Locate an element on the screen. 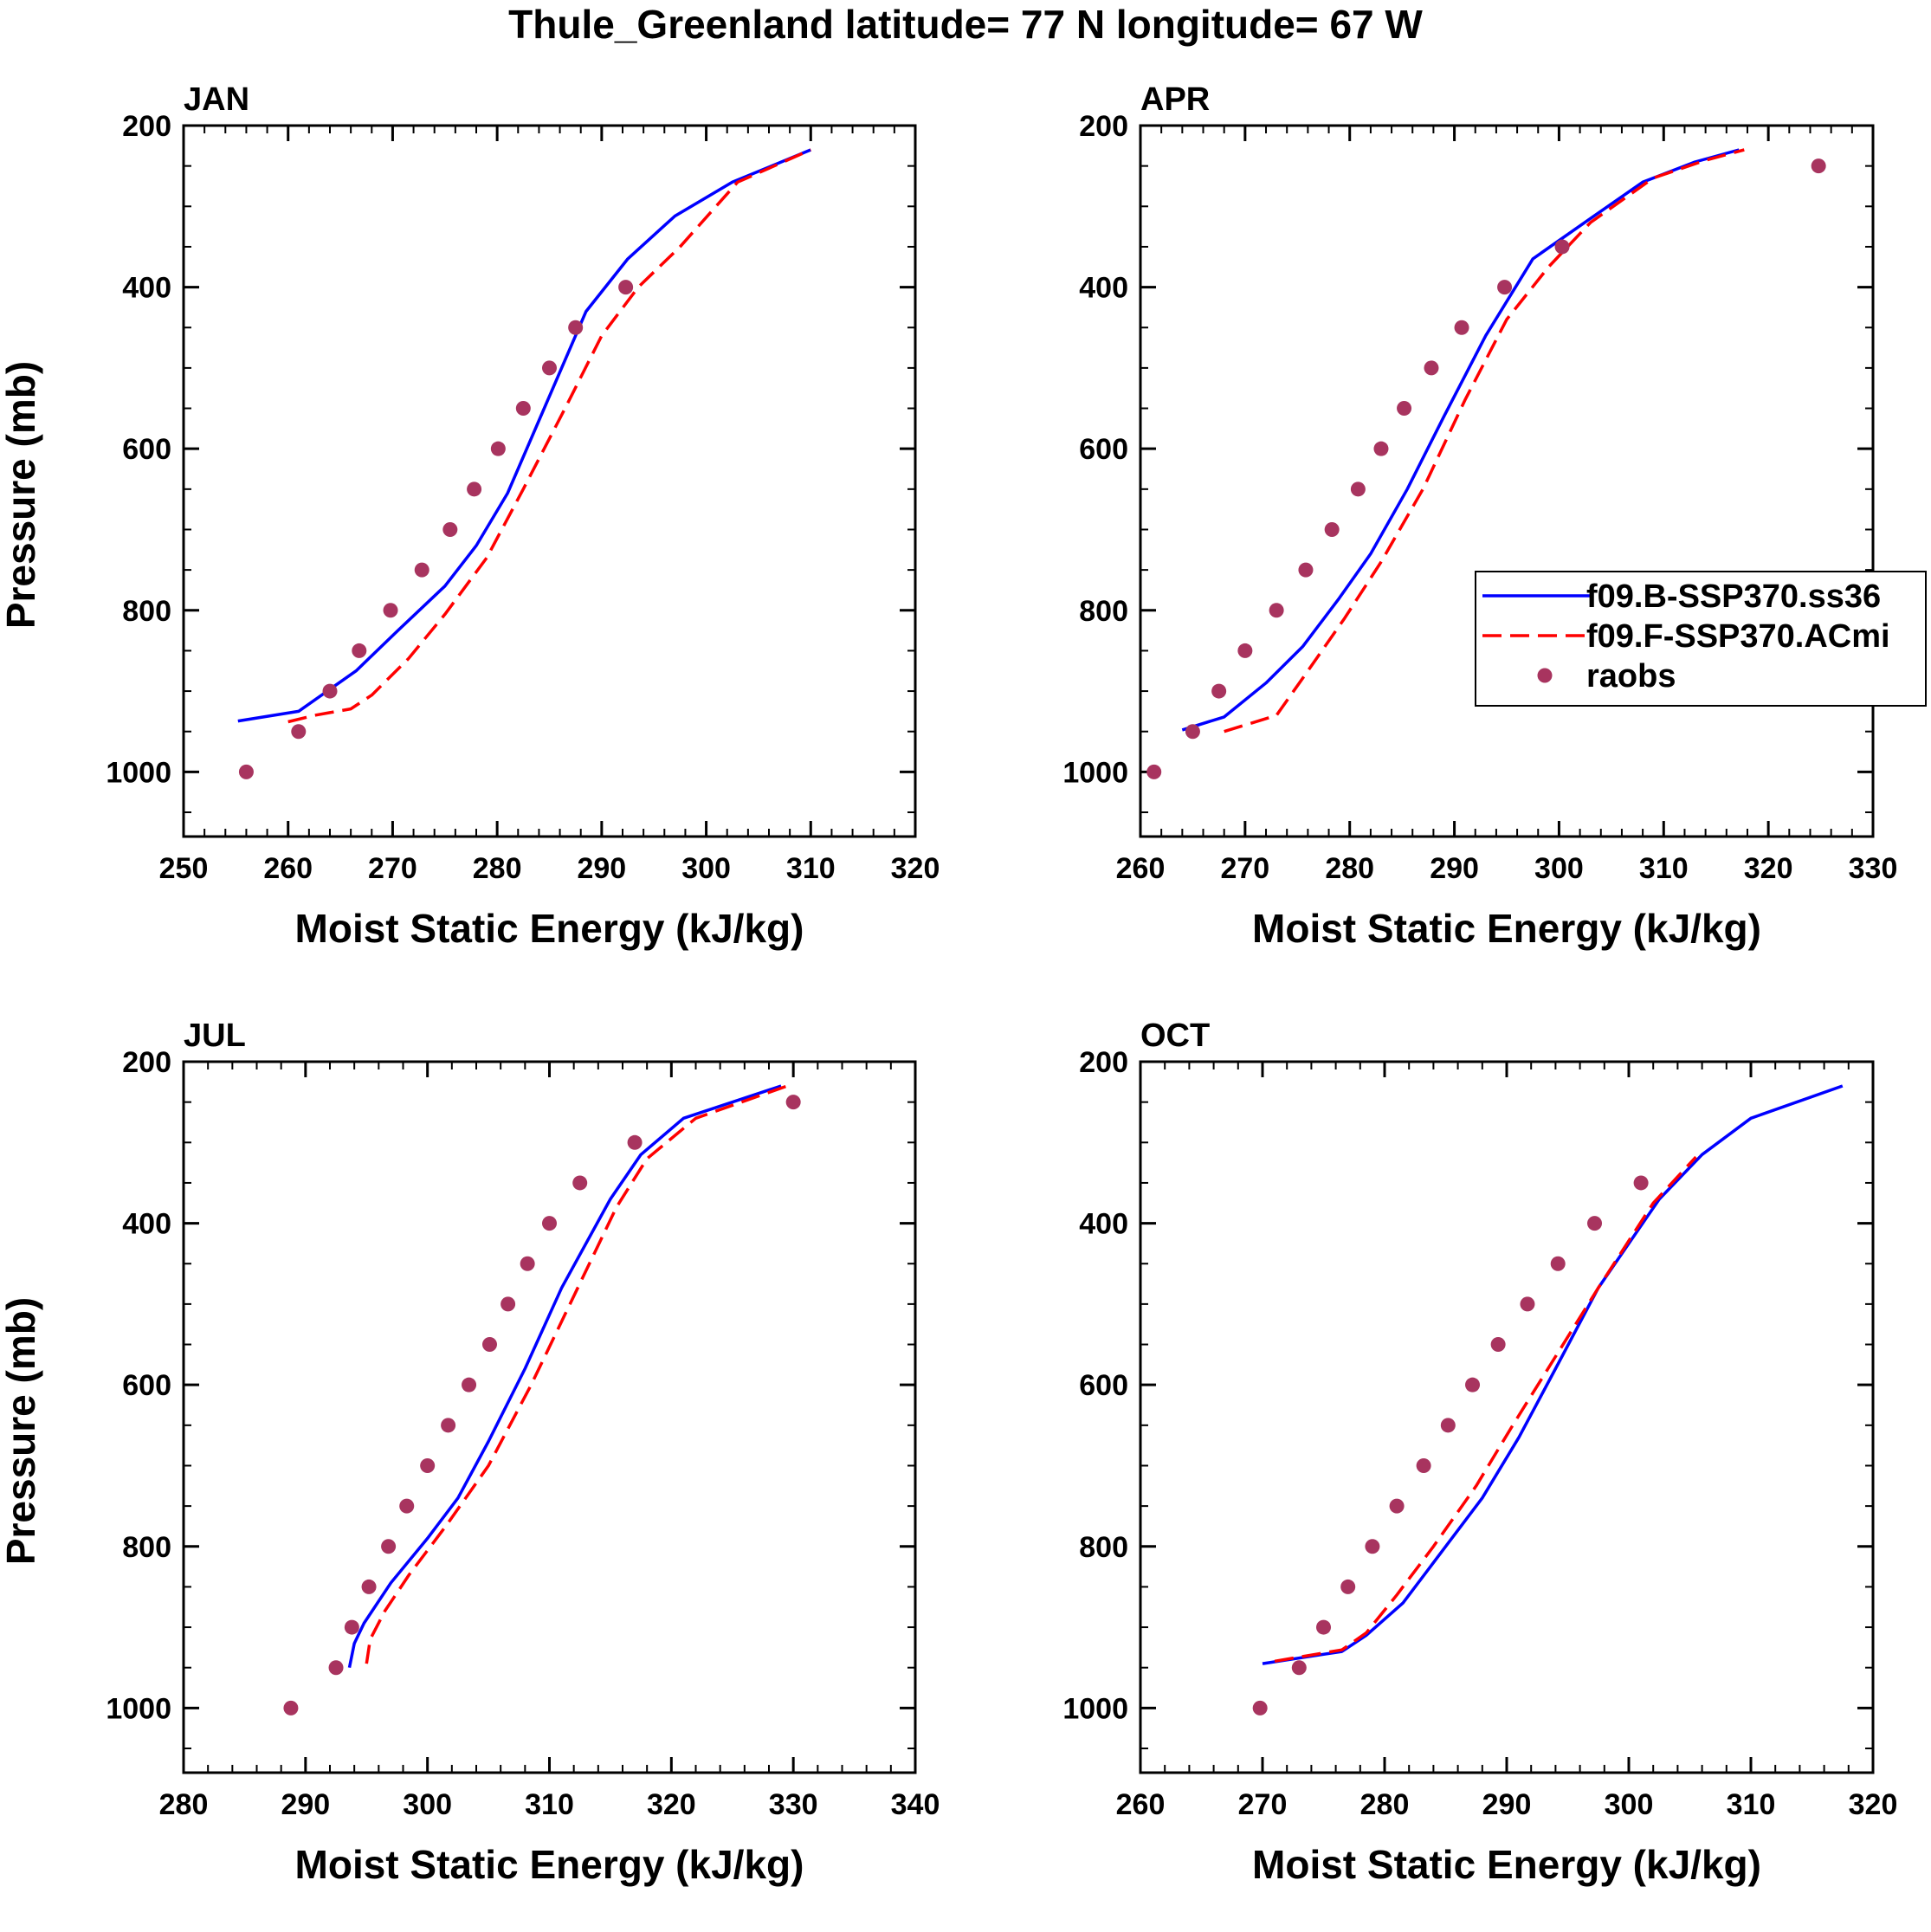 The height and width of the screenshot is (1932, 1931). x-tick-label: 270 is located at coordinates (392, 868).